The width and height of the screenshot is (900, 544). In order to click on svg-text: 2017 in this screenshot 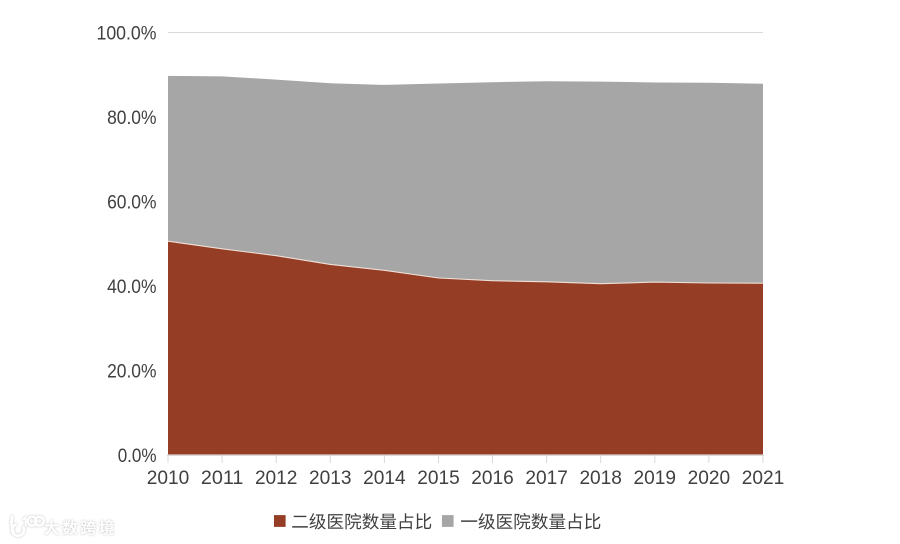, I will do `click(546, 478)`.